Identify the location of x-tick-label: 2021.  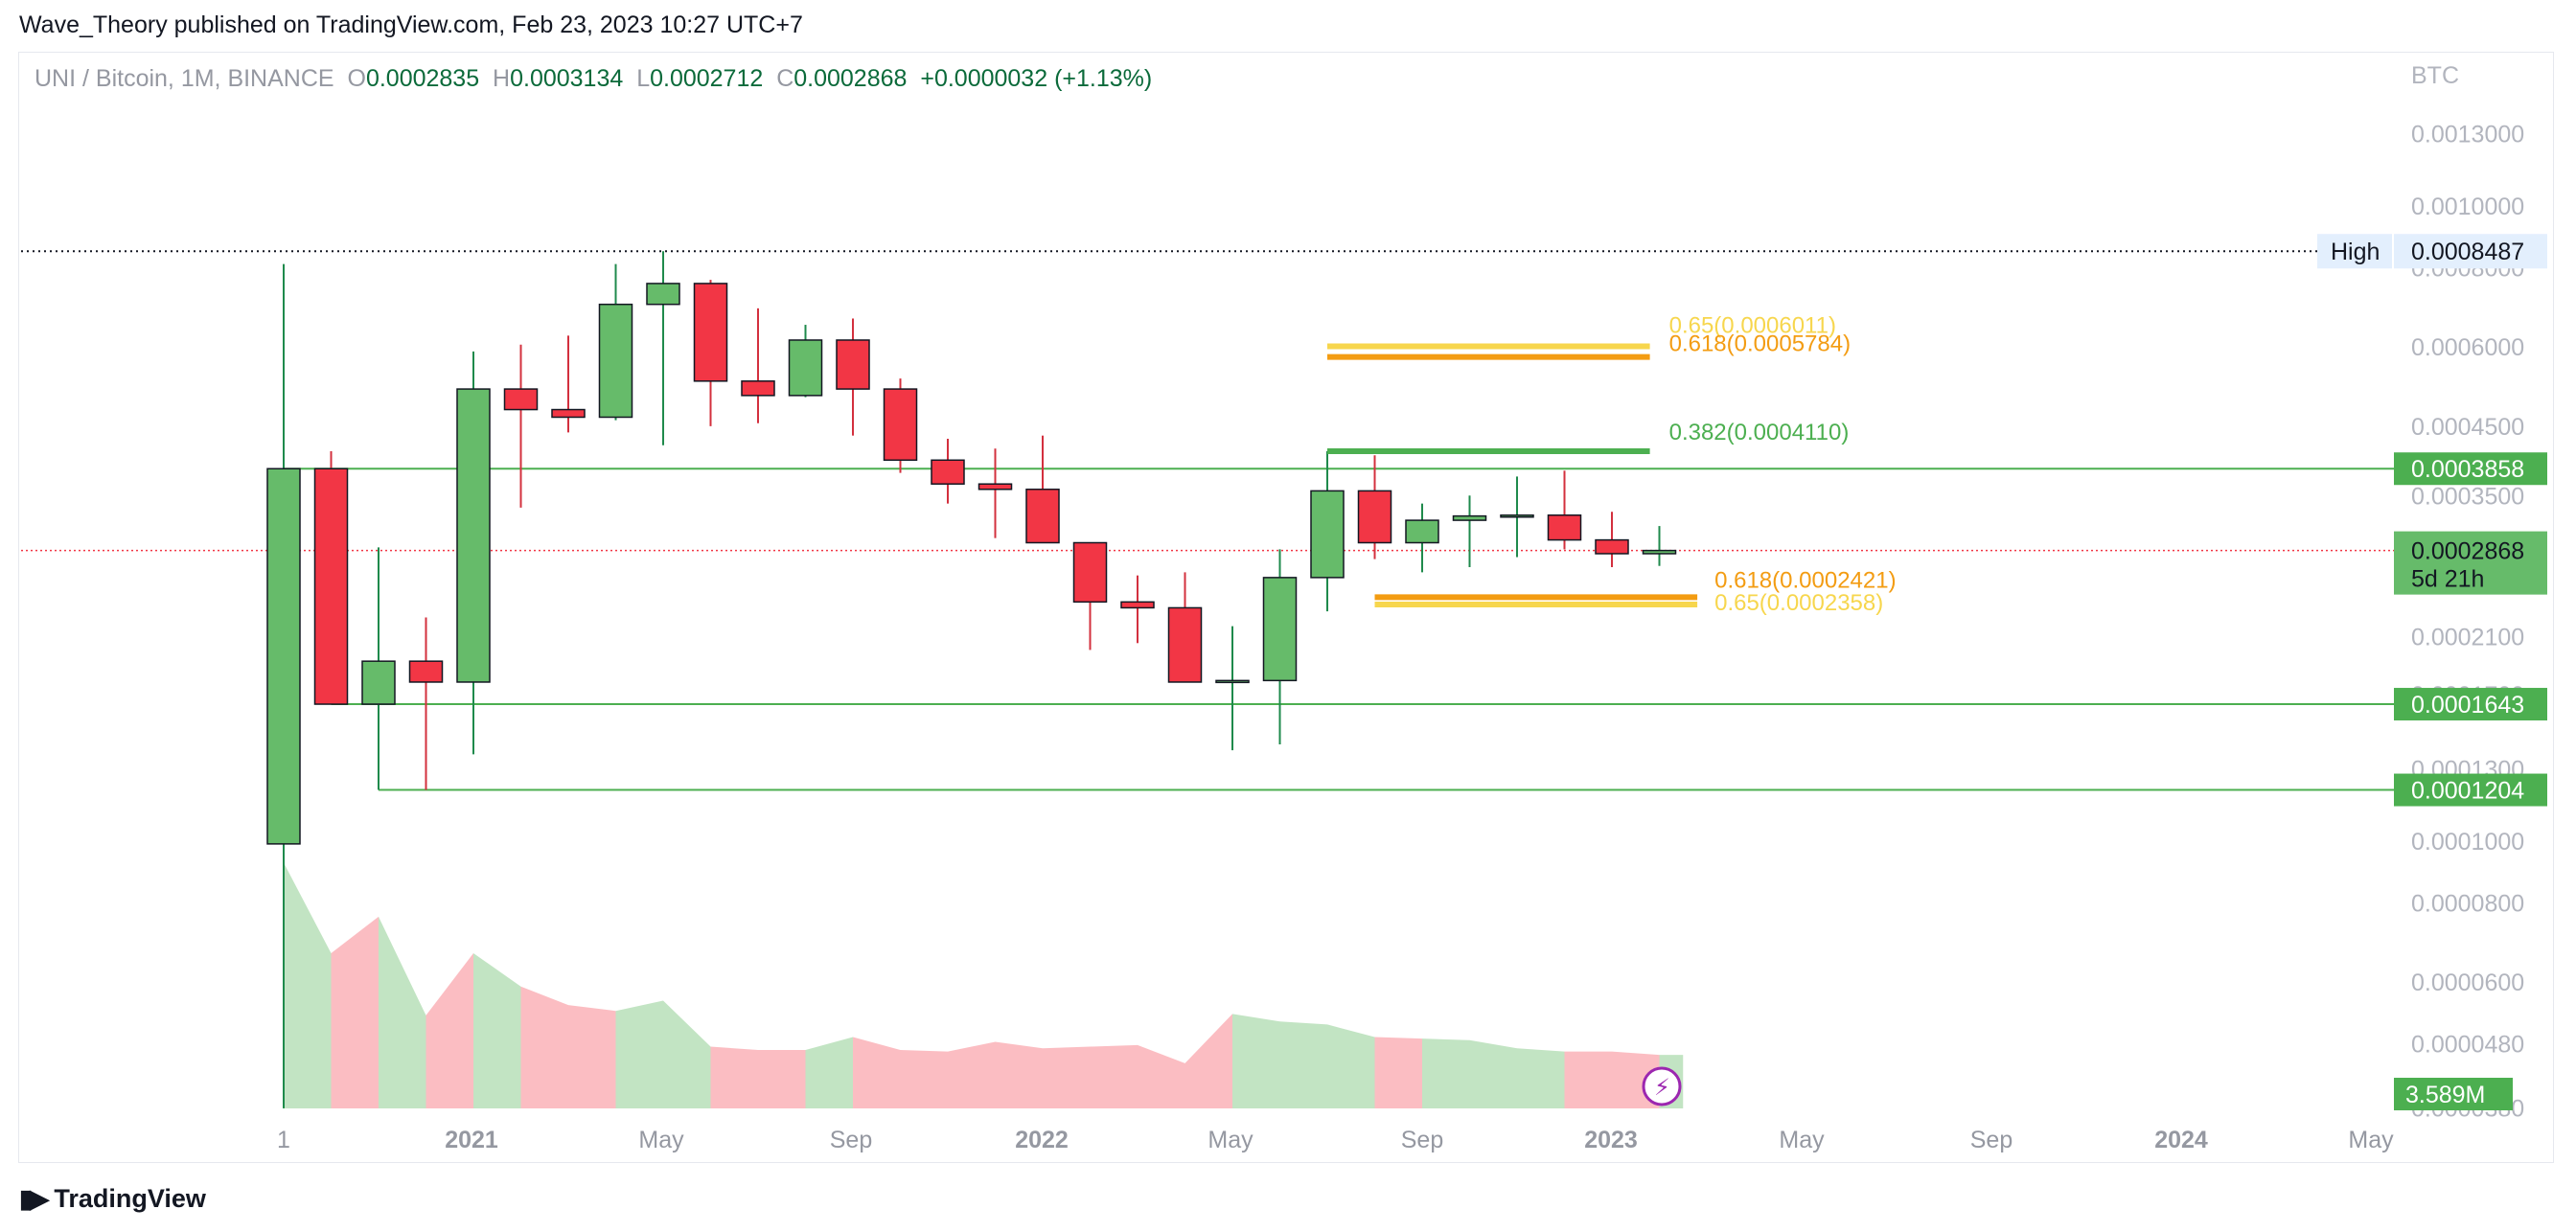
(471, 1140).